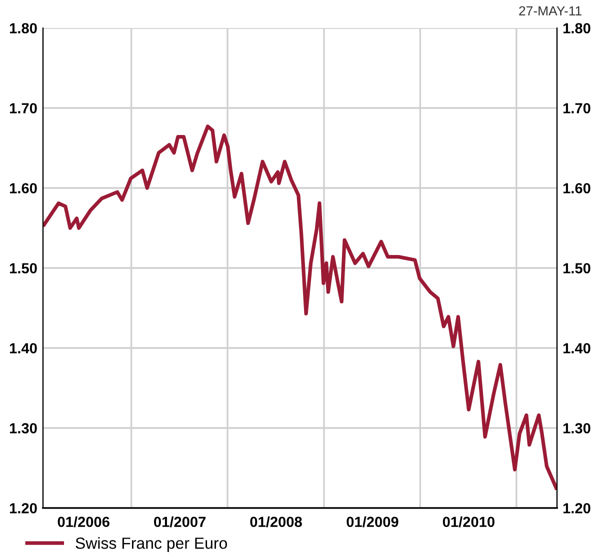  Describe the element at coordinates (576, 28) in the screenshot. I see `y2-tick-label: 1.80` at that location.